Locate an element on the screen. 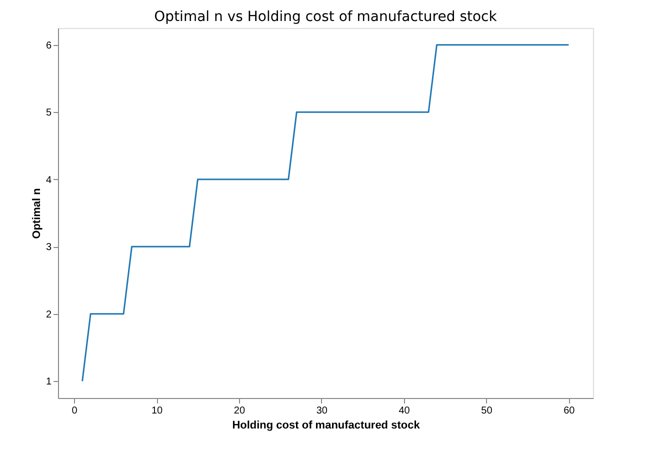  x-axis-title: Holding cost of manufactured stock is located at coordinates (326, 426).